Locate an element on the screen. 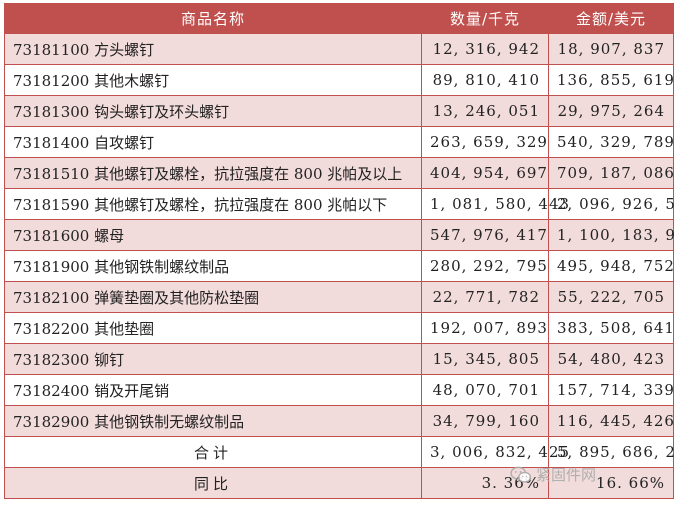 The image size is (677, 508). product-name-cell: 73181300 钩头螺钉及环头螺钉 is located at coordinates (213, 111).